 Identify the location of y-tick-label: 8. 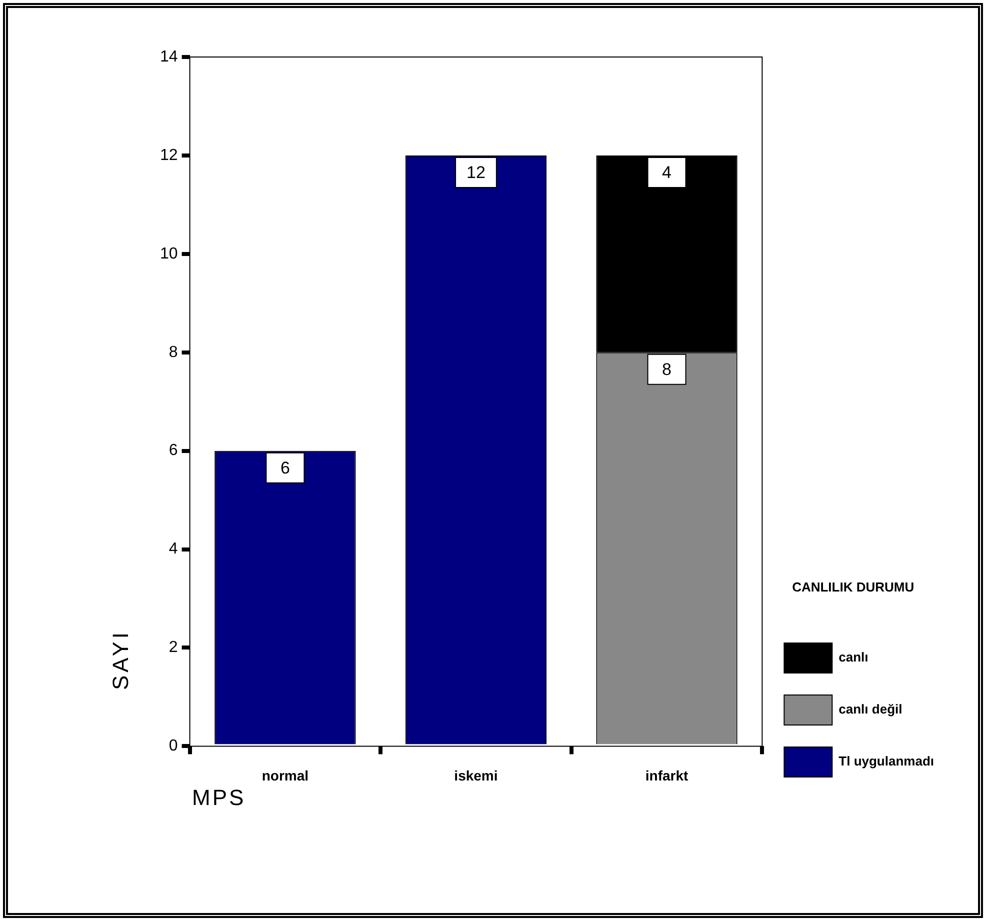
(173, 352).